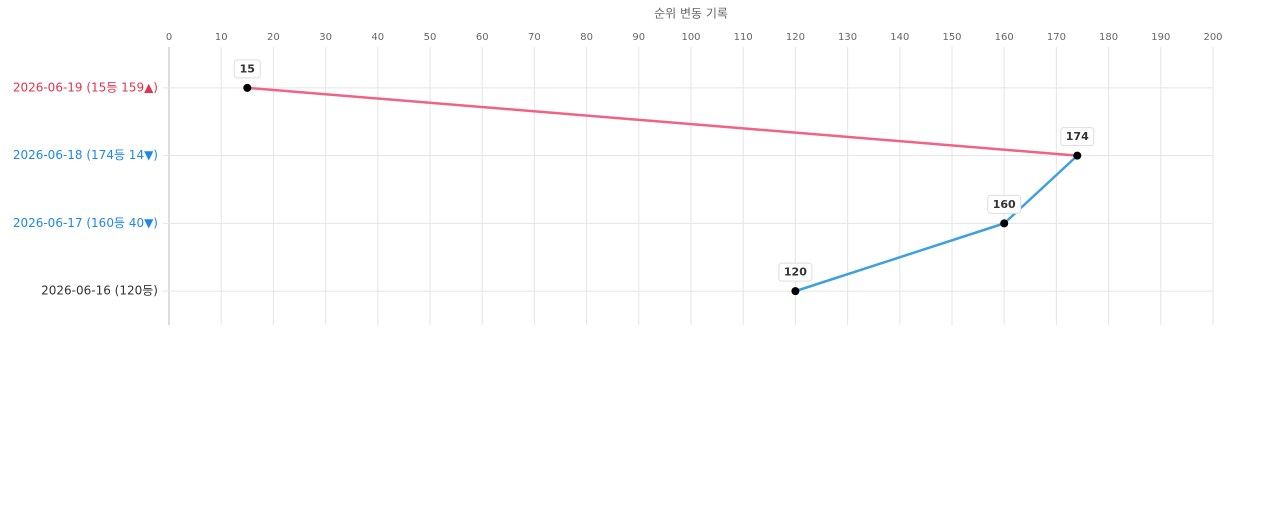 This screenshot has height=510, width=1280. I want to click on x-tick-label: 120, so click(795, 37).